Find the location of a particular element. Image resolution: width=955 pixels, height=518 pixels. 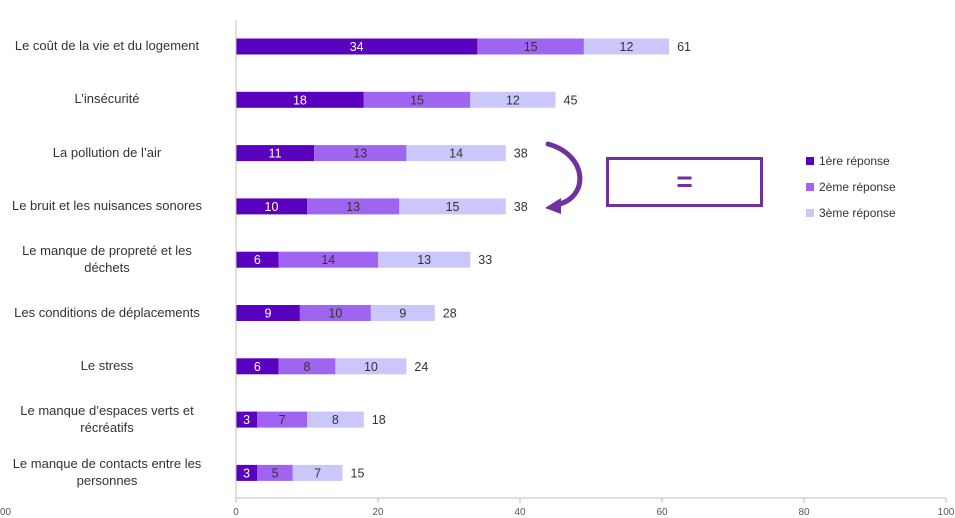

category-label-line: Le bruit et les nuisances sonores is located at coordinates (107, 205).